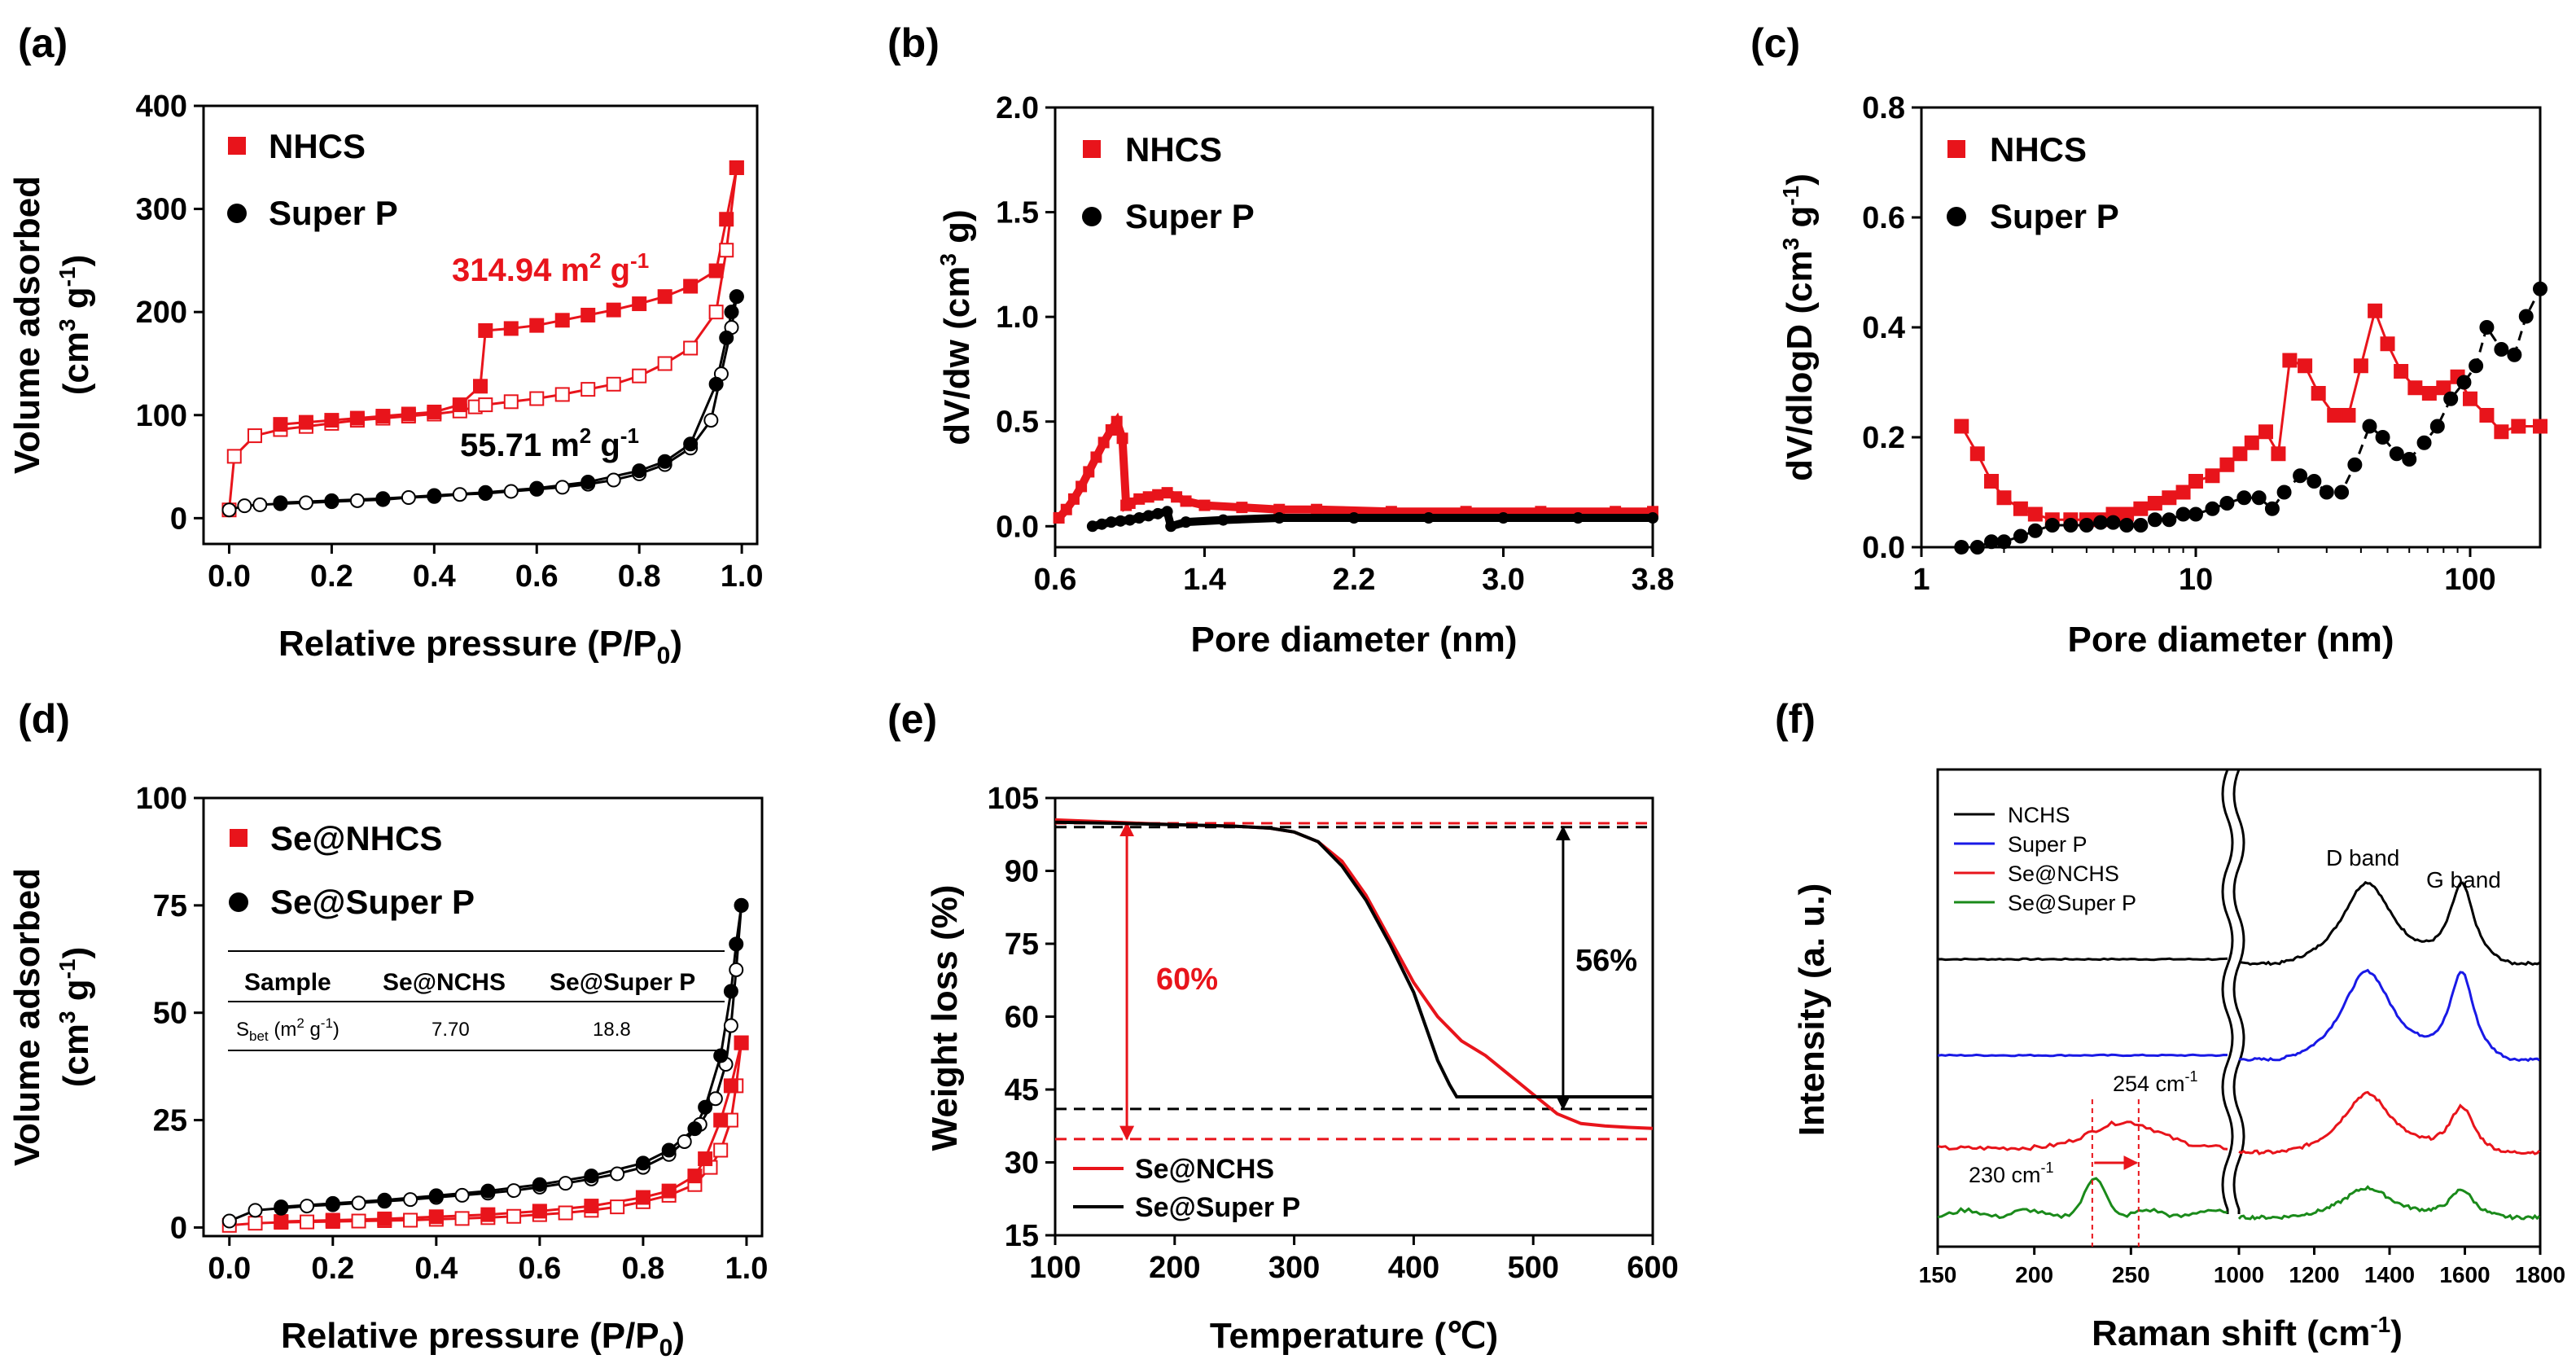  Describe the element at coordinates (2464, 1274) in the screenshot. I see `x-tick-label: 1600` at that location.